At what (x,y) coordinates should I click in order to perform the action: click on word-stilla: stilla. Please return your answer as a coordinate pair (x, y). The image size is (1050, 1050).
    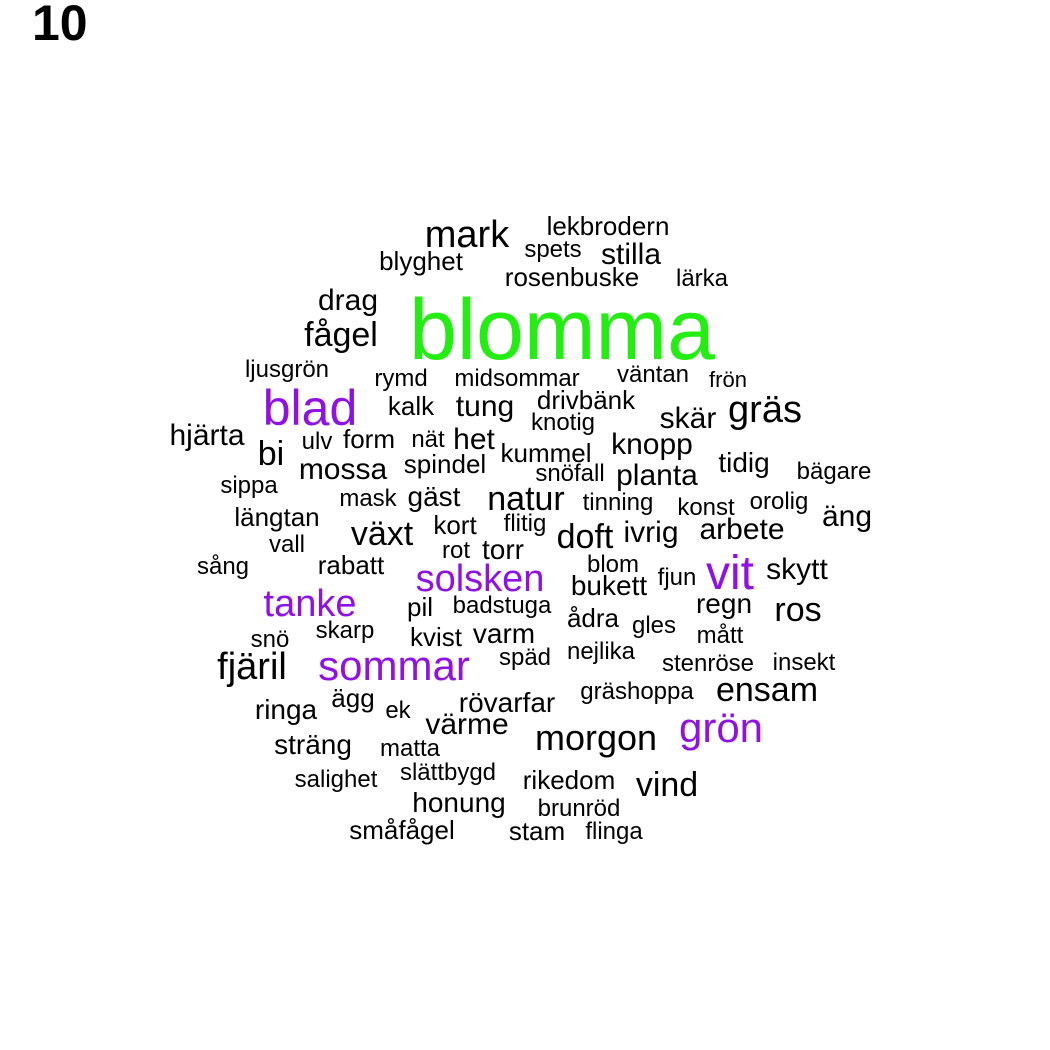
    Looking at the image, I should click on (631, 254).